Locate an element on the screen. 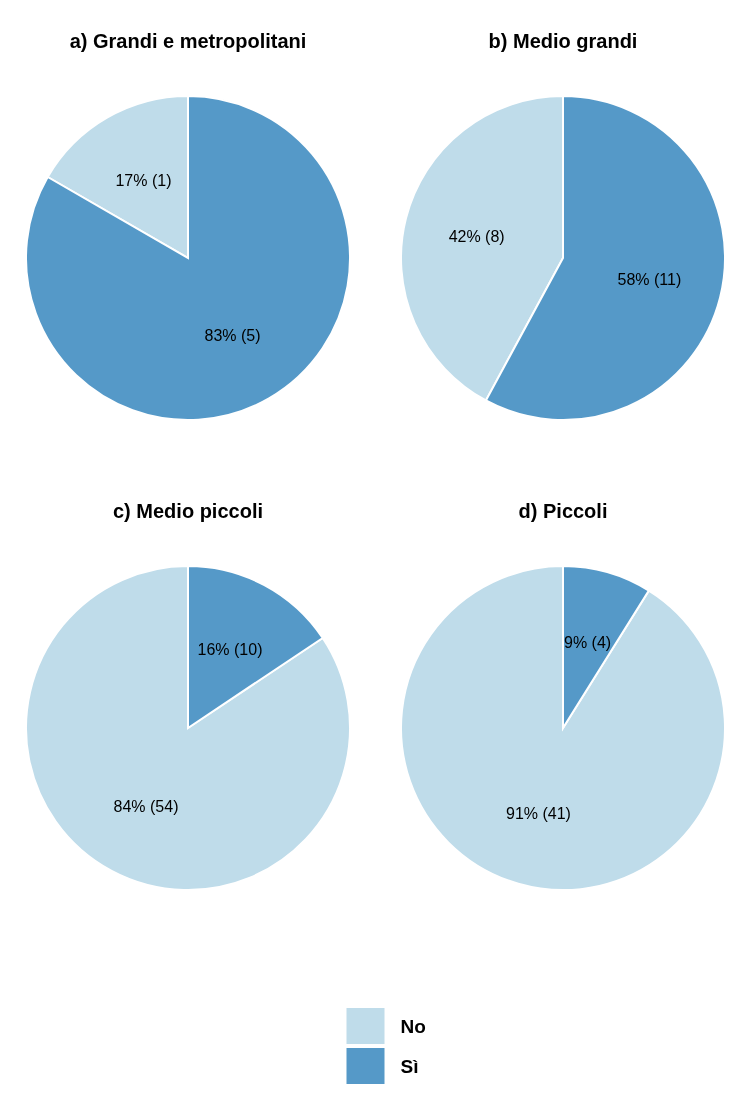 The width and height of the screenshot is (753, 1104). chart-title: a) Grandi e metropolitani is located at coordinates (188, 41).